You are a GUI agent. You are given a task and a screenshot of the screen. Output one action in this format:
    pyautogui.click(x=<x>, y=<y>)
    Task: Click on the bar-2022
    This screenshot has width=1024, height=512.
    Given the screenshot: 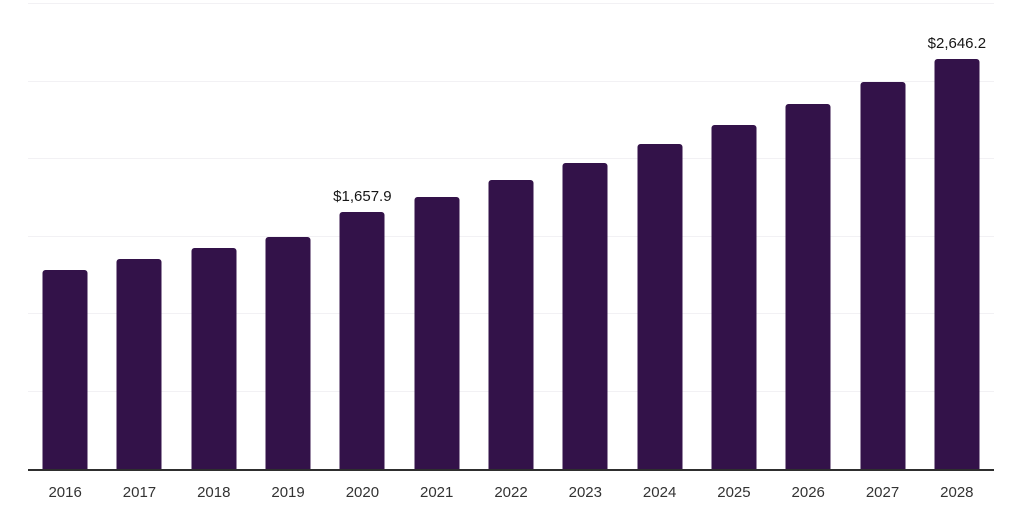 What is the action you would take?
    pyautogui.click(x=511, y=324)
    